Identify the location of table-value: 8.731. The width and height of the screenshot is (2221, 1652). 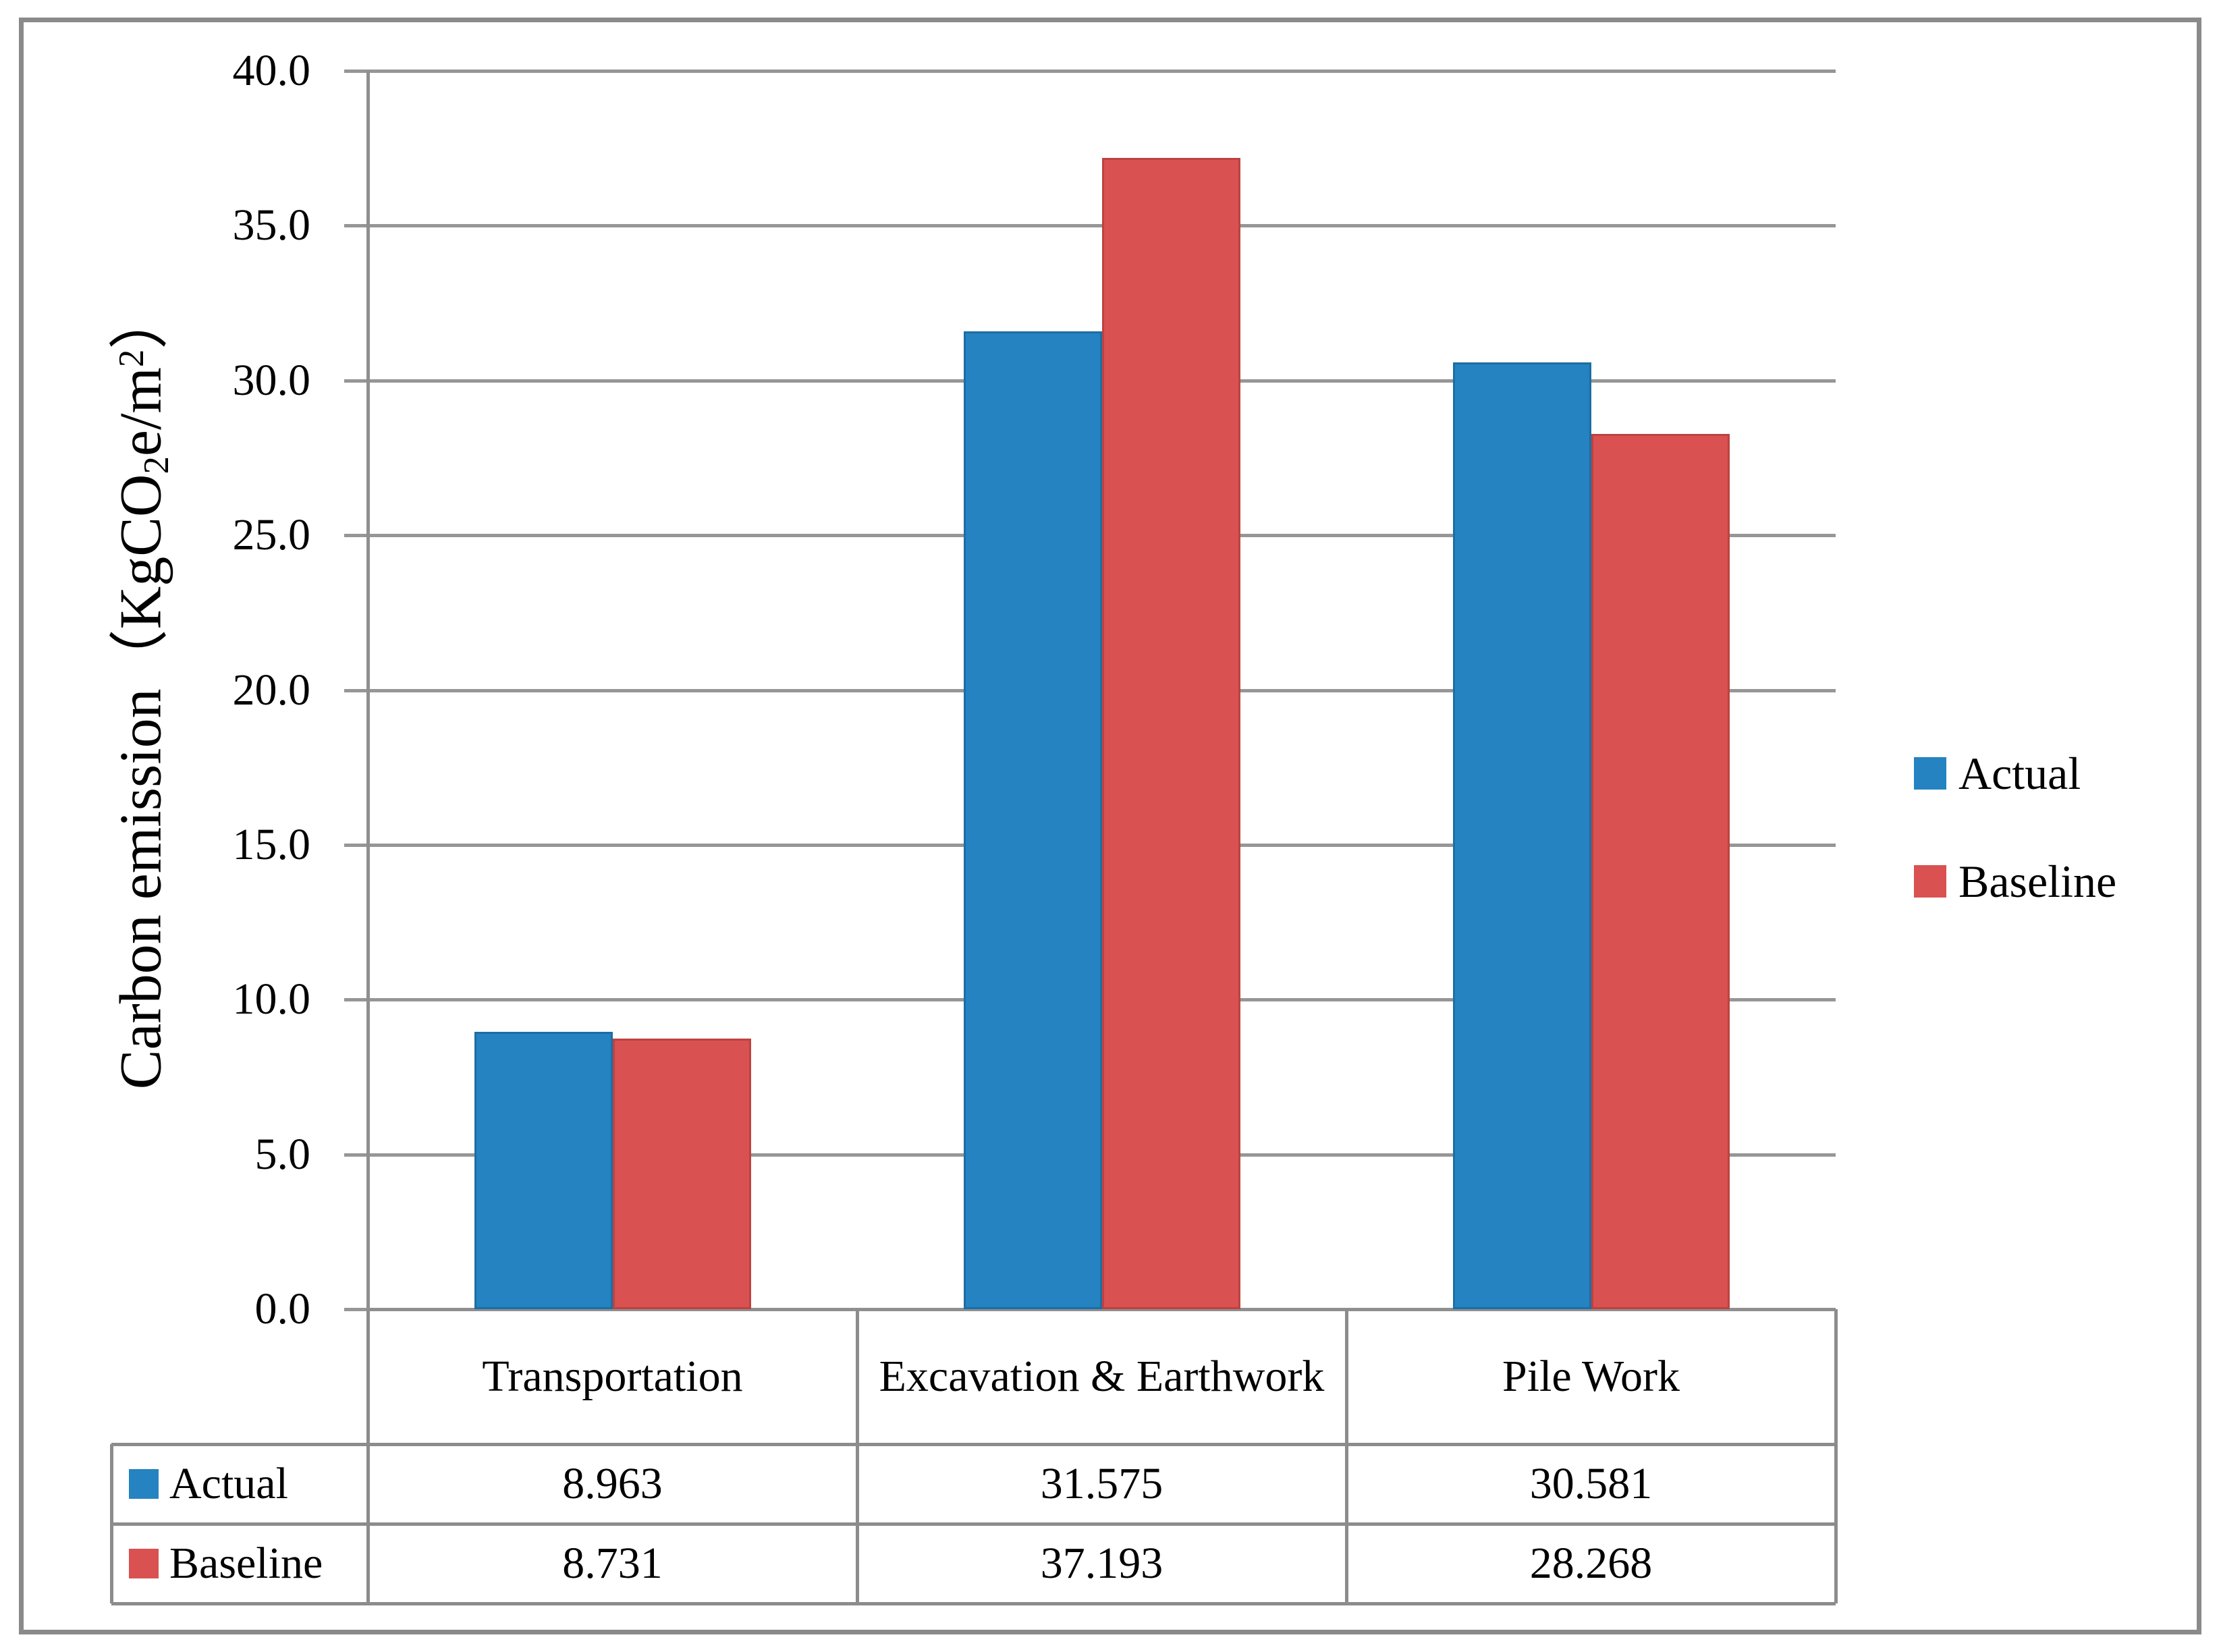
(612, 1564).